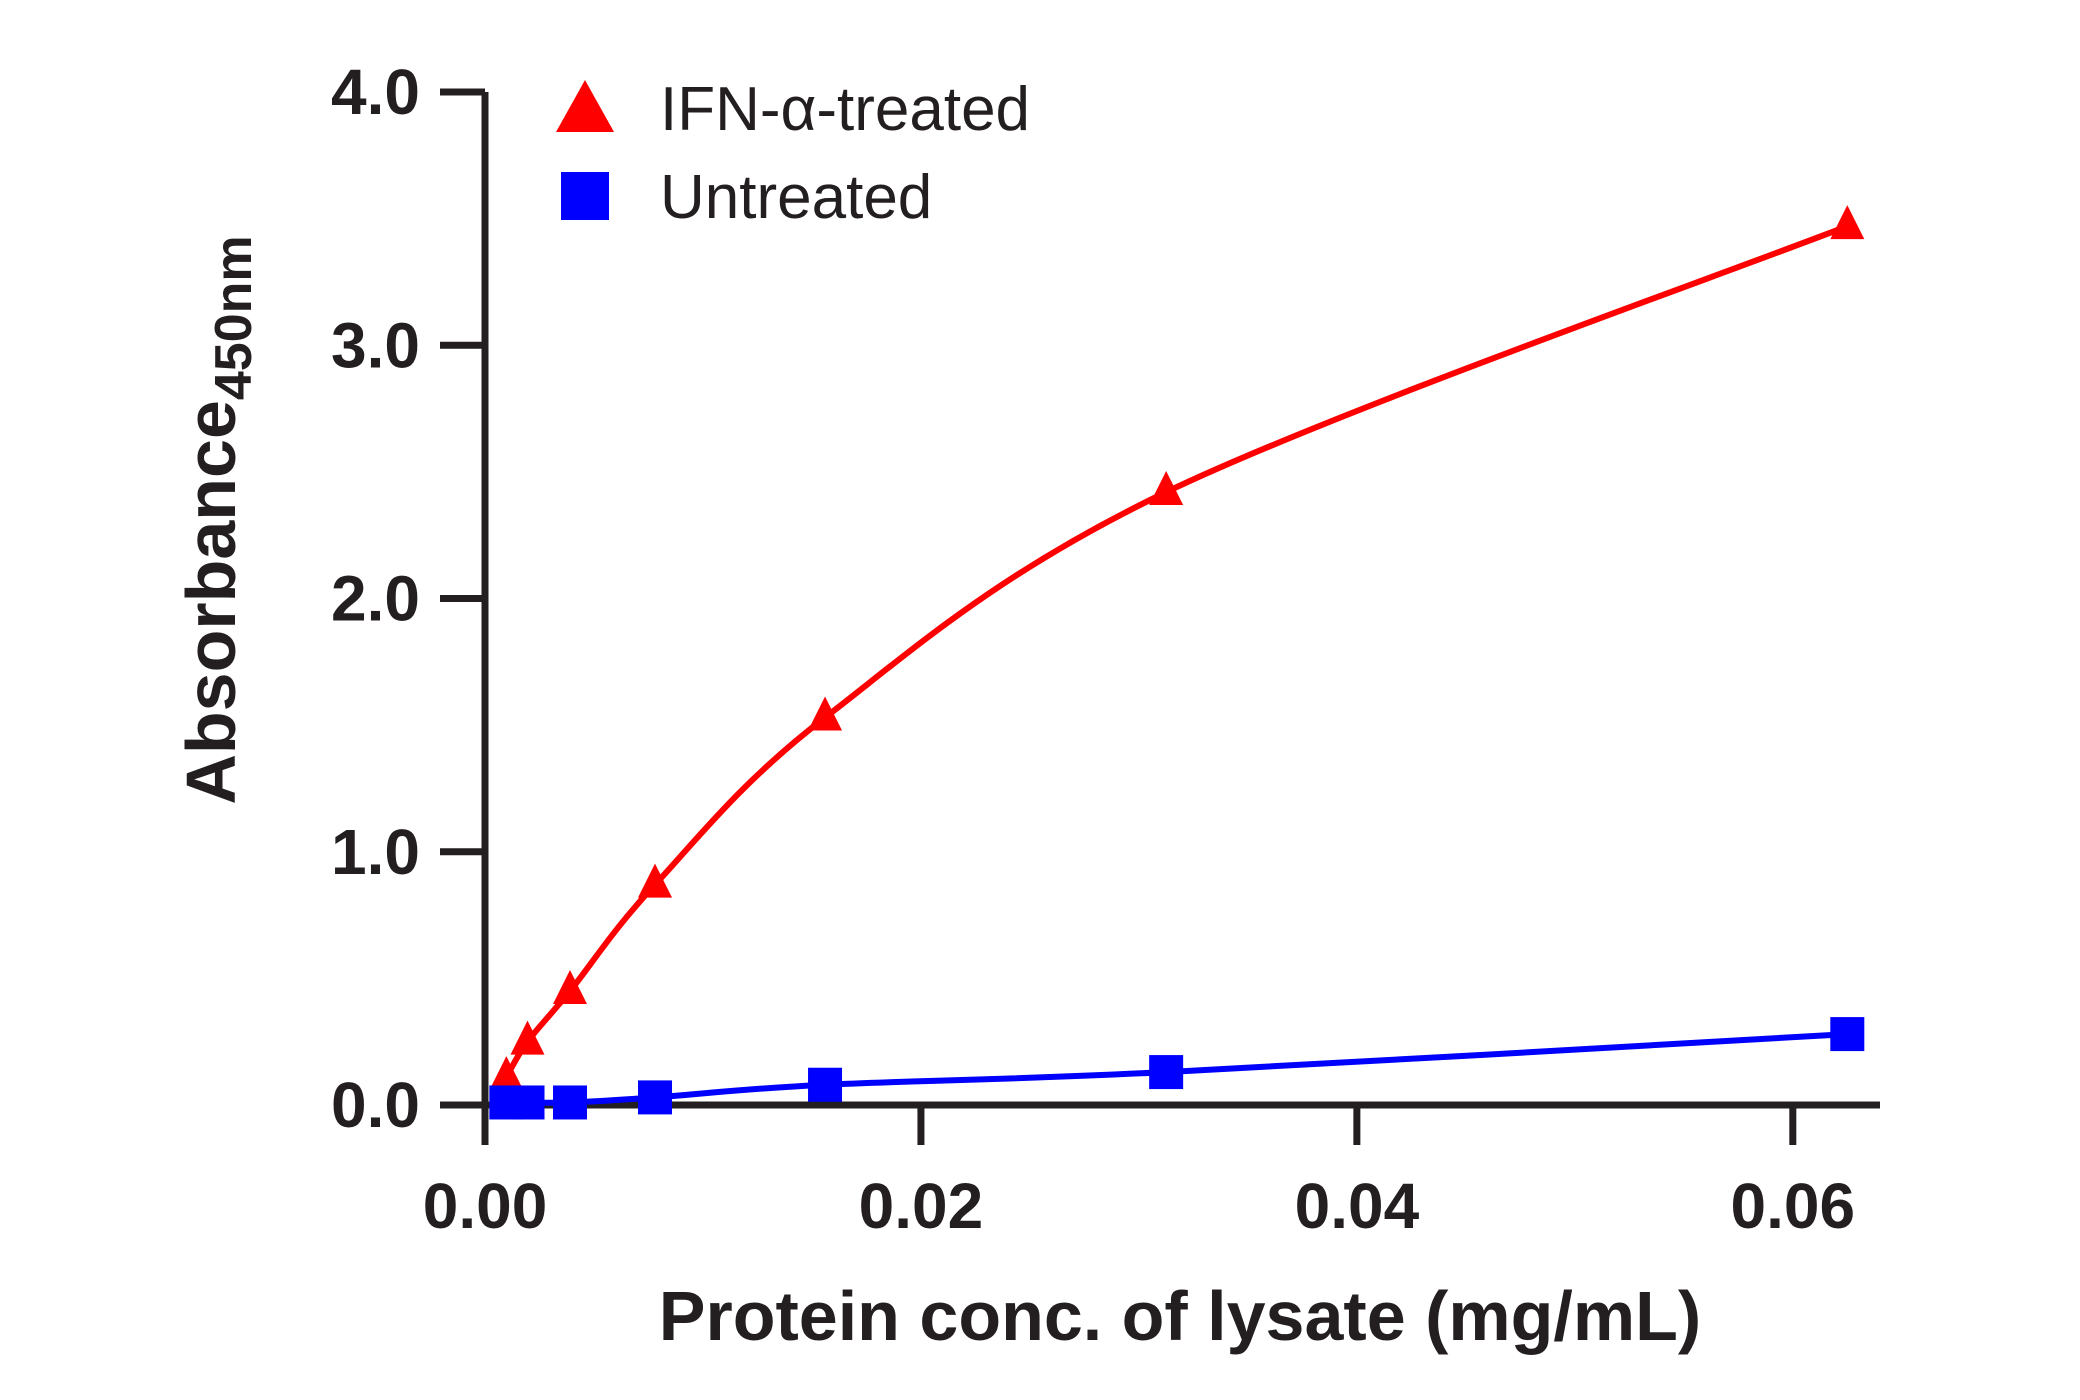 The width and height of the screenshot is (2080, 1400). Describe the element at coordinates (796, 197) in the screenshot. I see `legend-label: Untreated` at that location.